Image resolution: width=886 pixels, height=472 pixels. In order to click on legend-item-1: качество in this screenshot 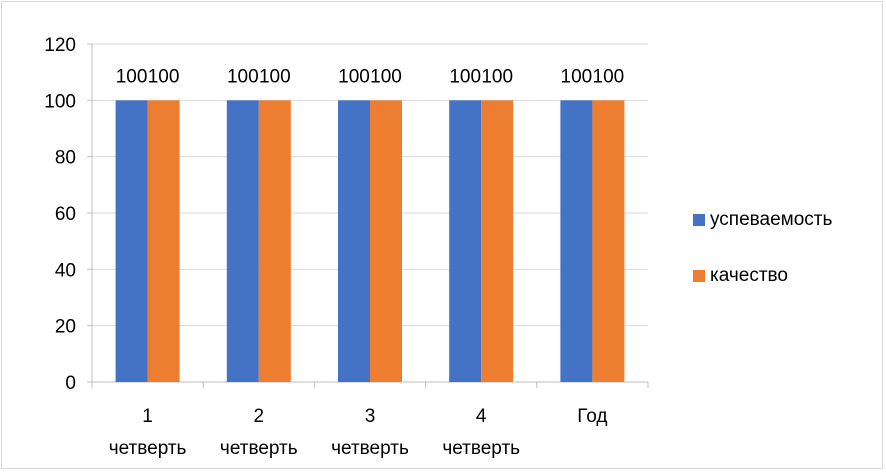, I will do `click(762, 276)`.